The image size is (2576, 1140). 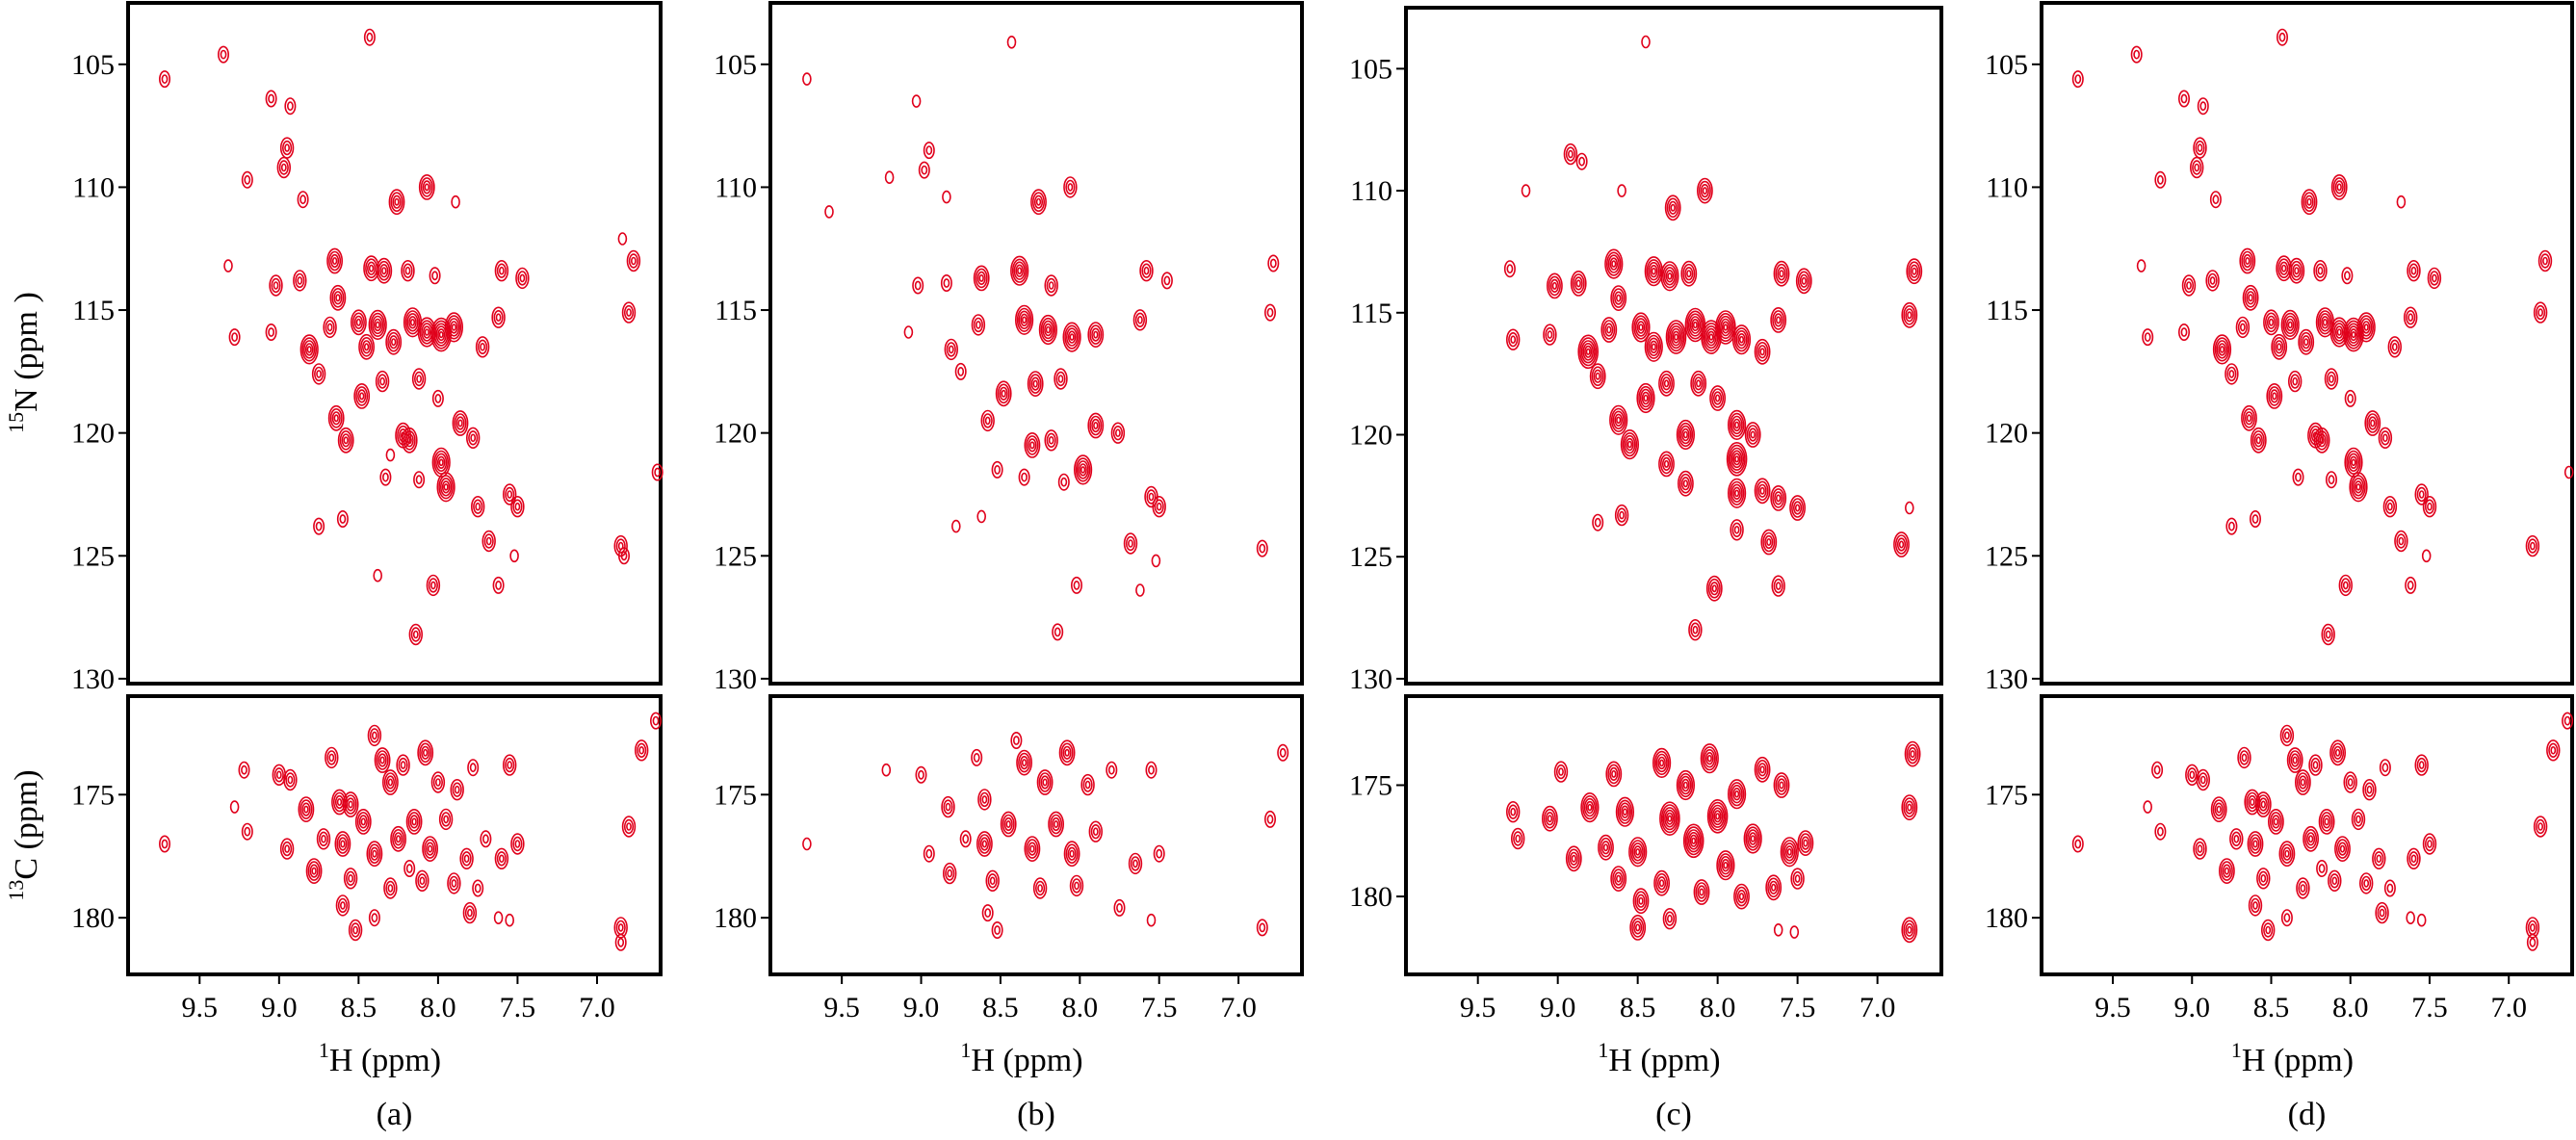 What do you see at coordinates (2307, 1114) in the screenshot?
I see `panel-caption: (d)` at bounding box center [2307, 1114].